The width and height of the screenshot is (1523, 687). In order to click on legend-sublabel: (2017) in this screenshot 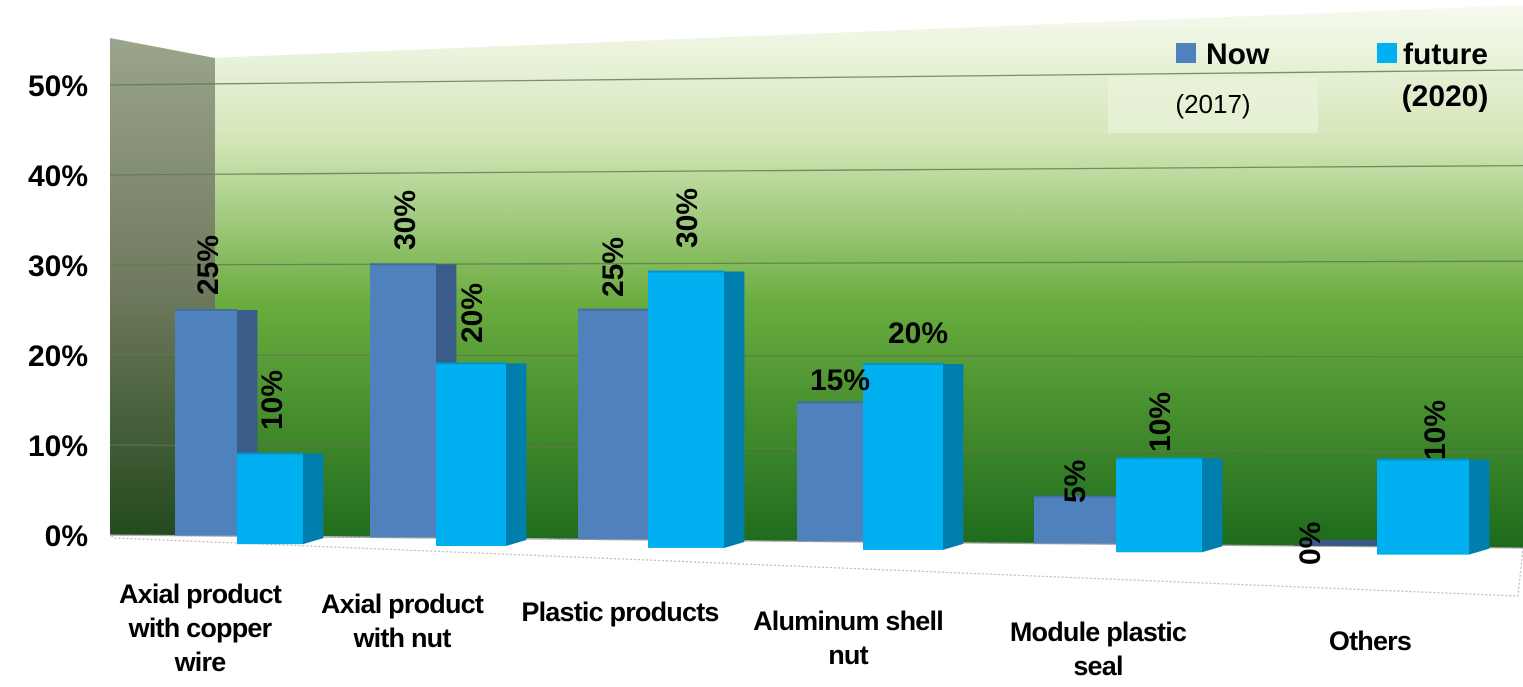, I will do `click(1212, 104)`.